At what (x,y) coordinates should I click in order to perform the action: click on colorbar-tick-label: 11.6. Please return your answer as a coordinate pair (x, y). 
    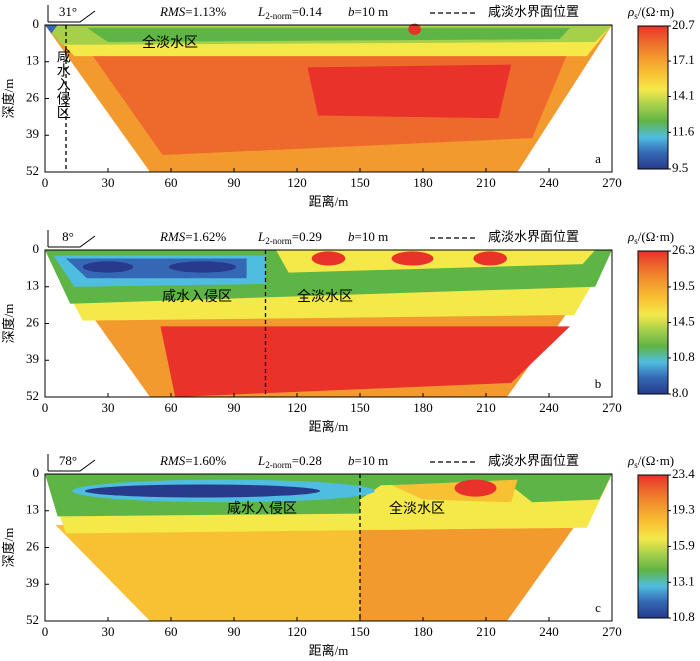
    Looking at the image, I should click on (683, 130).